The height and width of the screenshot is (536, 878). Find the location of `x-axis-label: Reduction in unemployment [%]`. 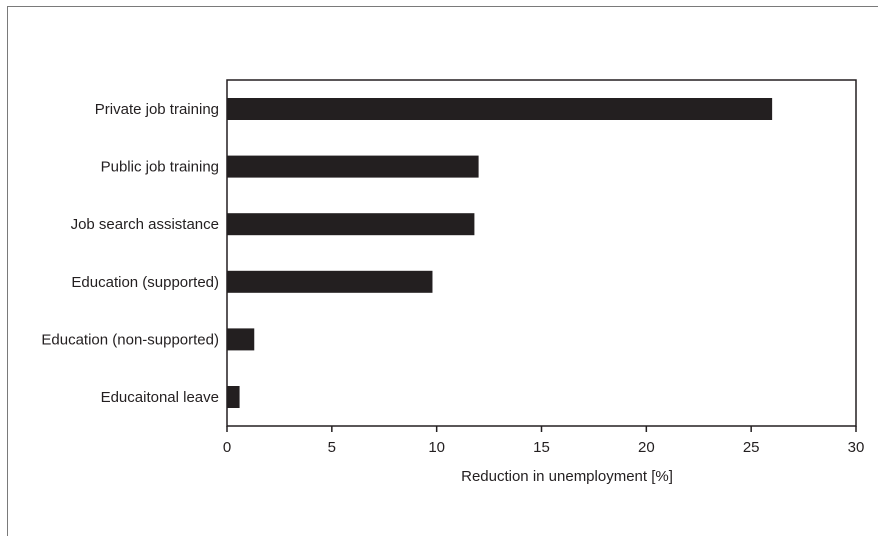

x-axis-label: Reduction in unemployment [%] is located at coordinates (567, 476).